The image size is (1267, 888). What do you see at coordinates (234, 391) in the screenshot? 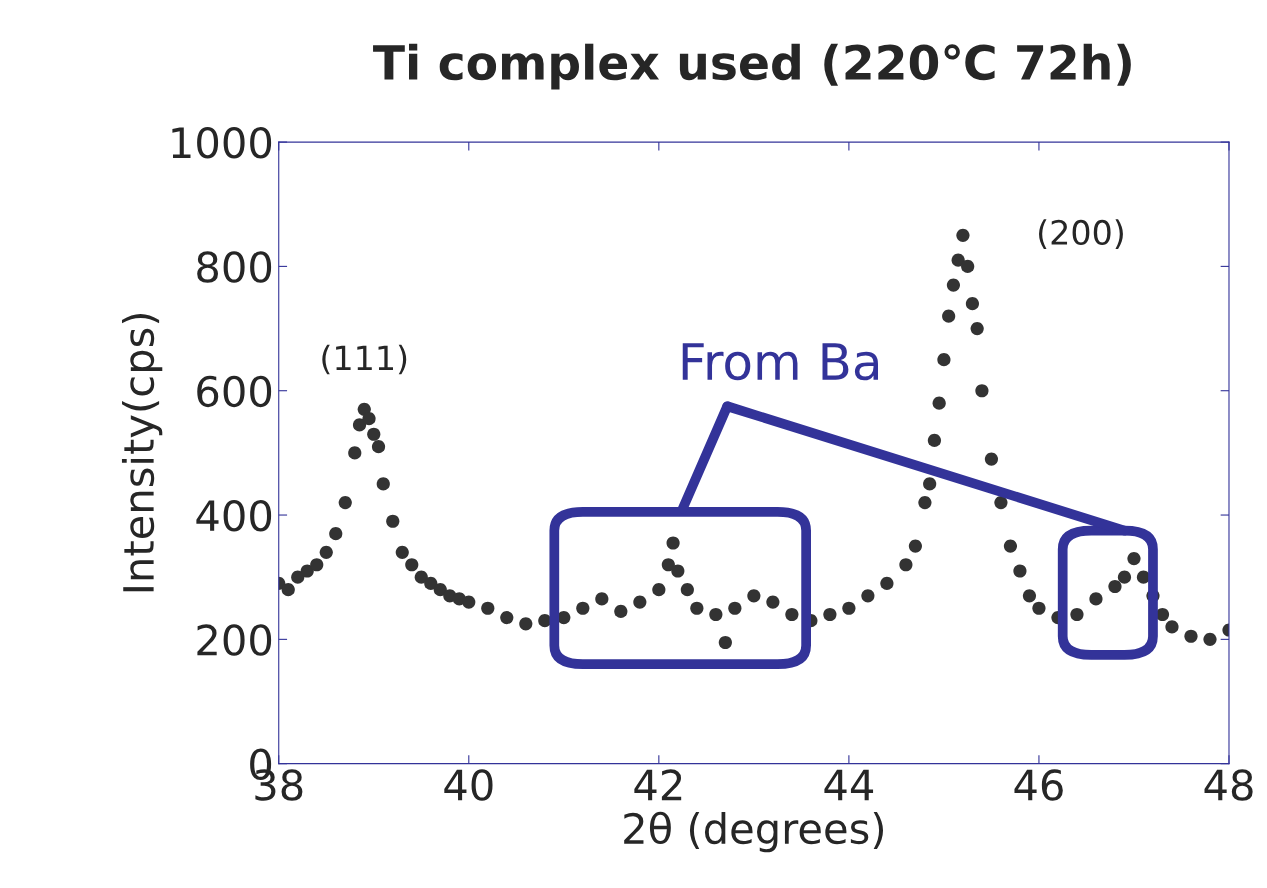
I see `y-tick-label: 600` at bounding box center [234, 391].